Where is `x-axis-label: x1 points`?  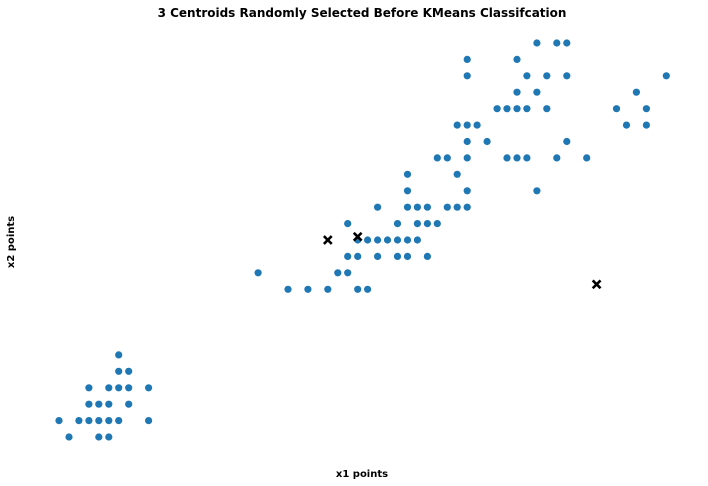 x-axis-label: x1 points is located at coordinates (362, 474).